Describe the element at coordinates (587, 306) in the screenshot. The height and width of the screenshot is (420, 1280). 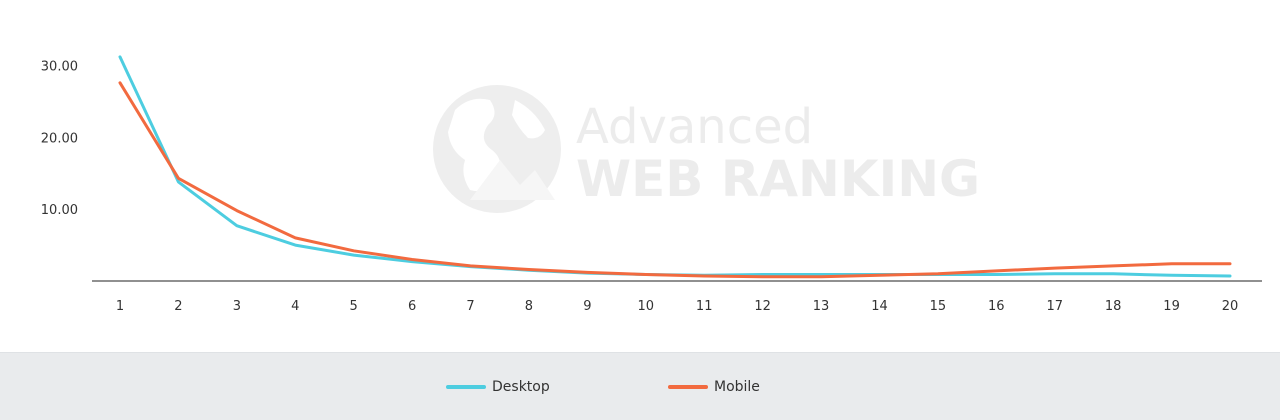
I see `x-tick-label: 9` at that location.